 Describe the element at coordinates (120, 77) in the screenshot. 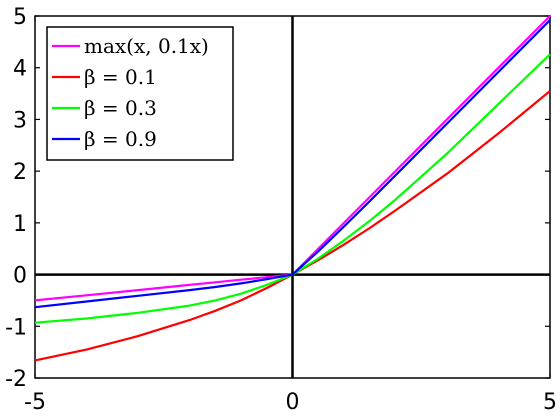

I see `legend-label: β = 0.1` at that location.